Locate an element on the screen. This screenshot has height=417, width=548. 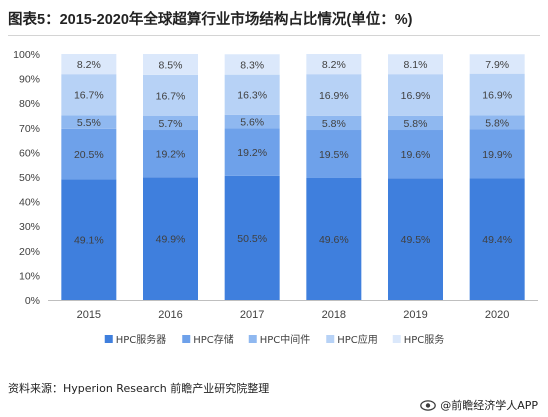
source-note: 资料来源：Hyperion Research 前瞻产业研究院整理 is located at coordinates (139, 388).